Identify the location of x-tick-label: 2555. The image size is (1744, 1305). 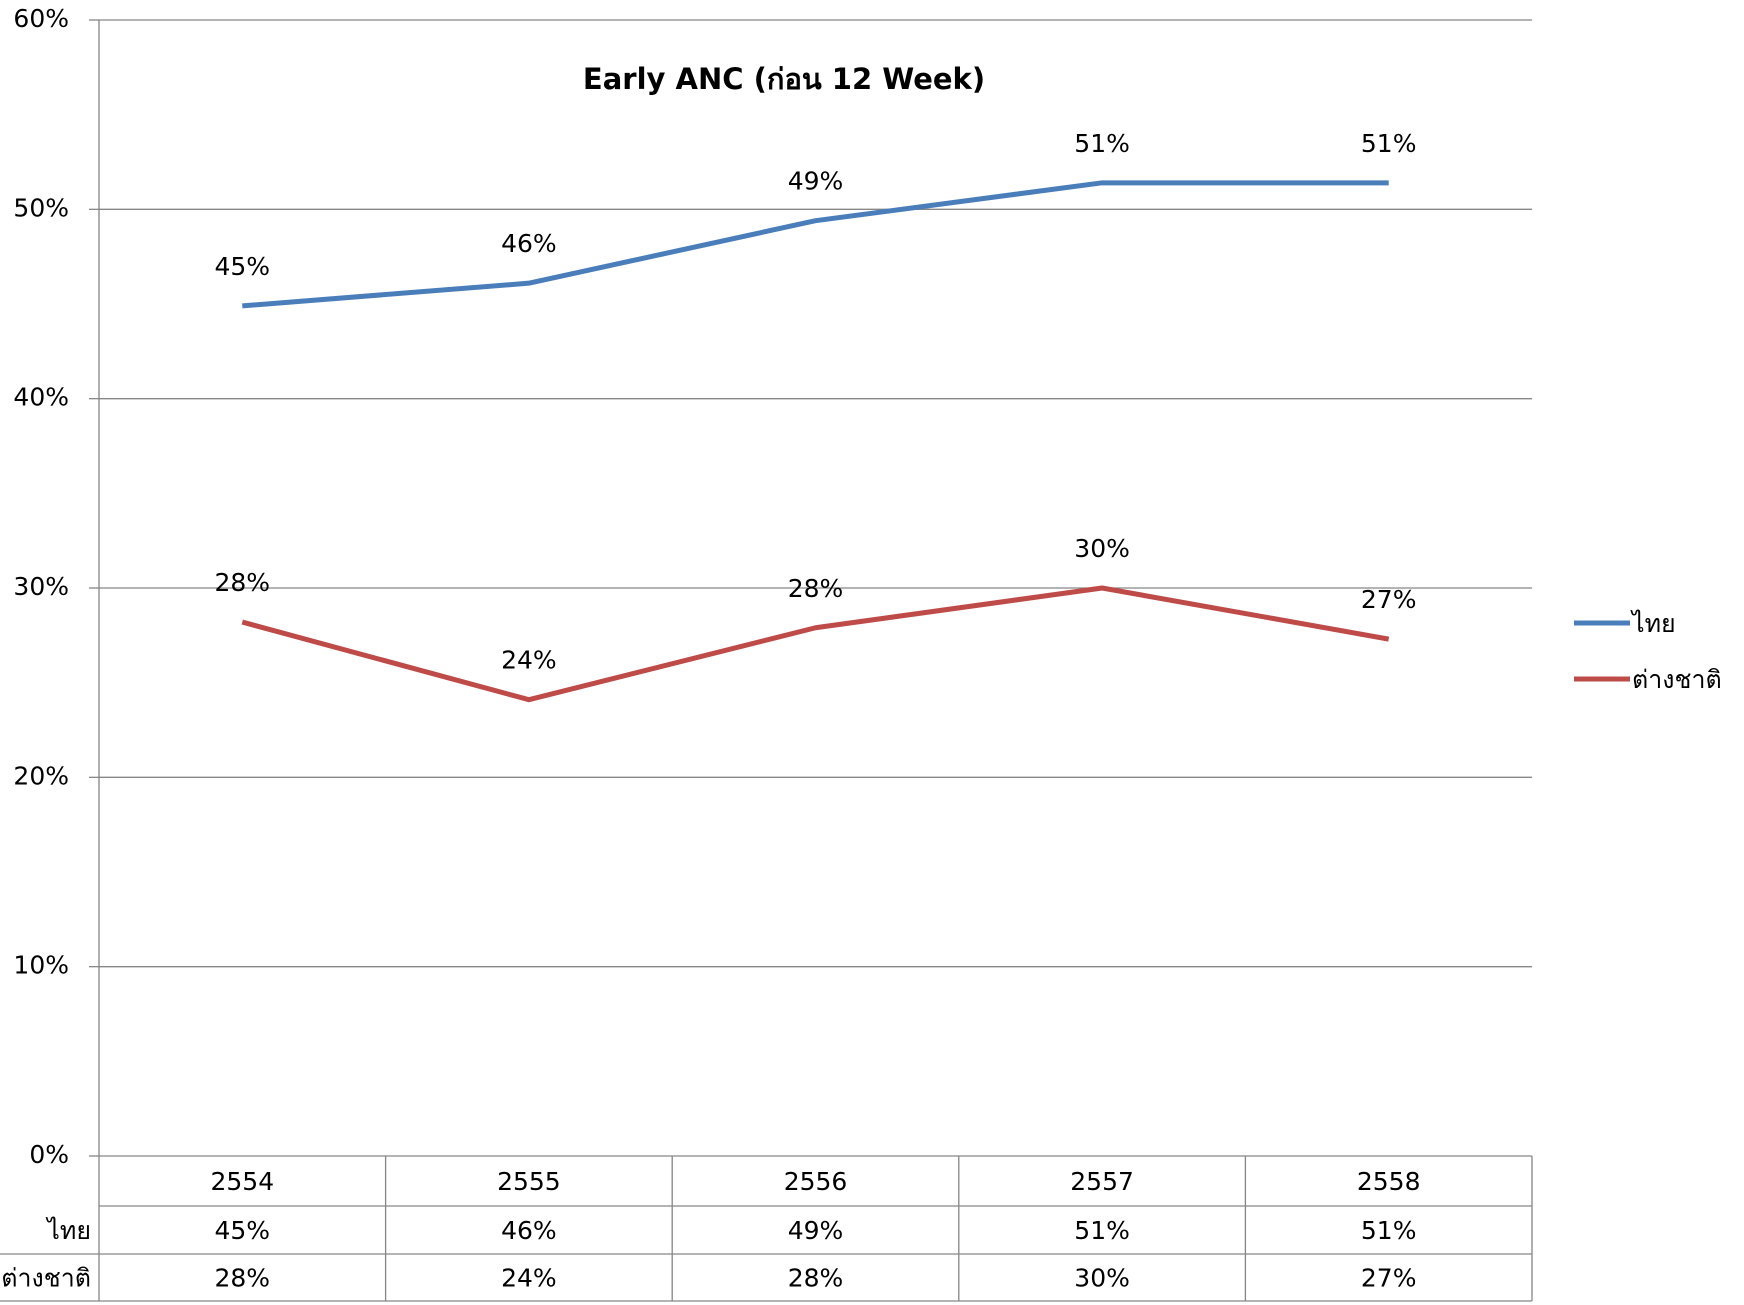
(529, 1181).